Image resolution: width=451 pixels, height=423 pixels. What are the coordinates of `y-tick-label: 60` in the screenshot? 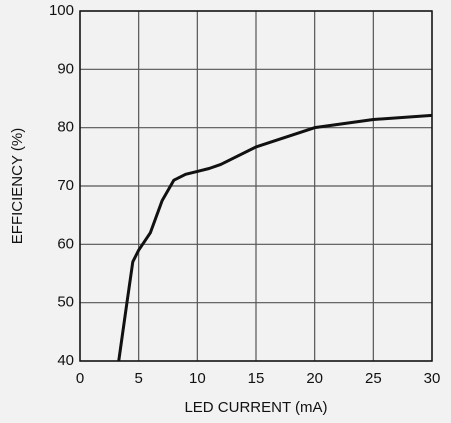 It's located at (65, 243).